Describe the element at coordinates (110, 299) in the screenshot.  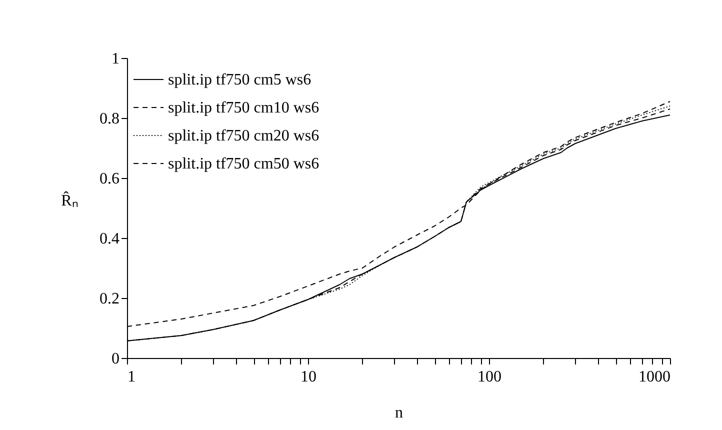
I see `y-tick-label: 0.2` at that location.